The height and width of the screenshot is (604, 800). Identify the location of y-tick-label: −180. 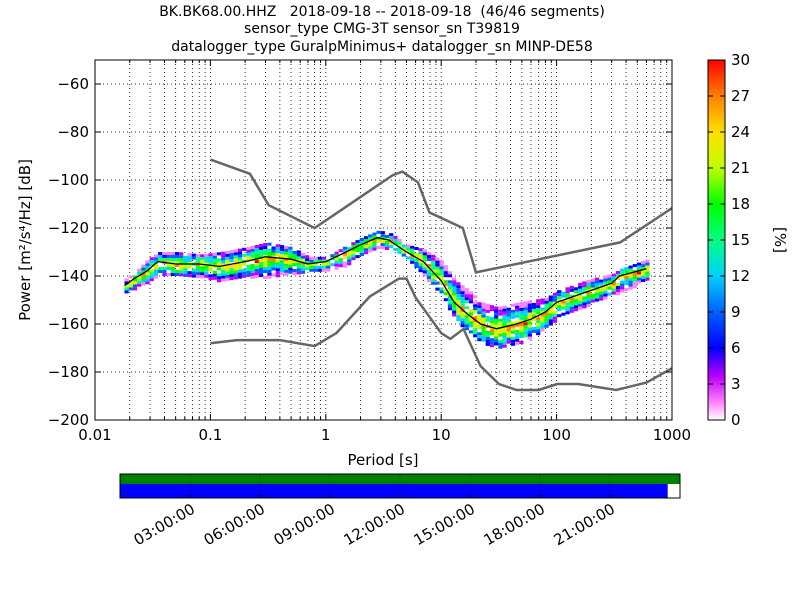
(68, 372).